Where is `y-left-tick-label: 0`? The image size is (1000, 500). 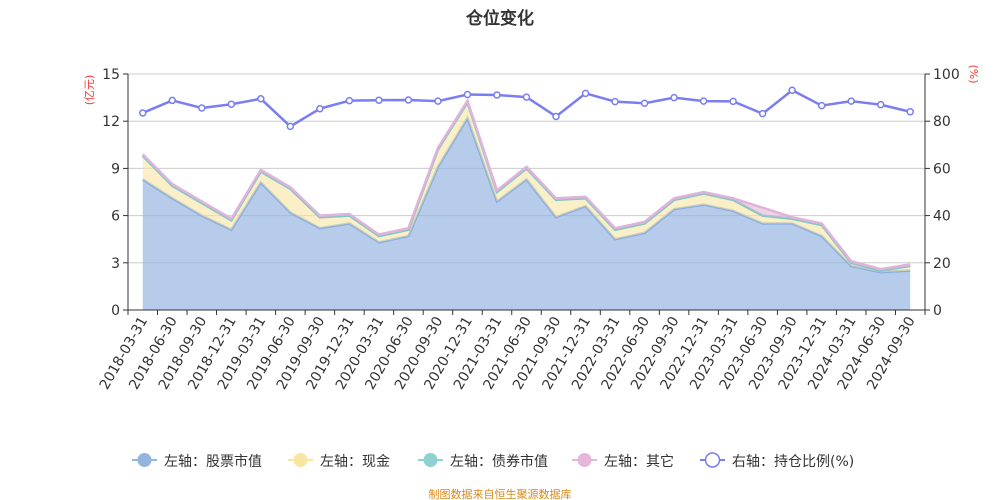
y-left-tick-label: 0 is located at coordinates (115, 311).